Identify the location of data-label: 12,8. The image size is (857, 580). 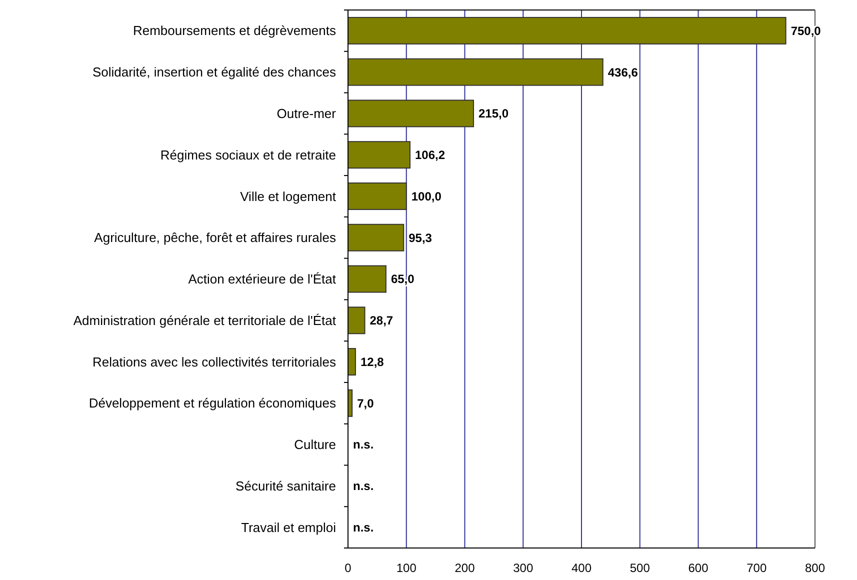
(372, 361).